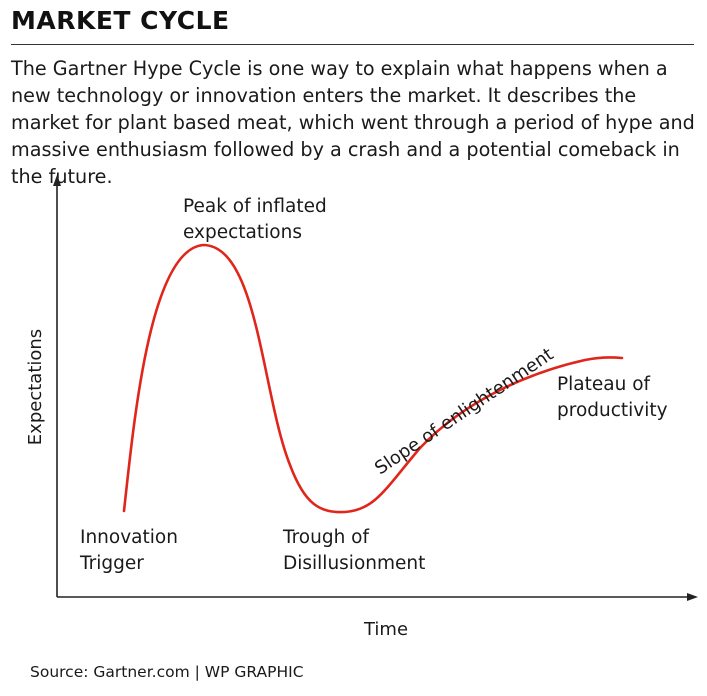 This screenshot has width=707, height=696. Describe the element at coordinates (692, 597) in the screenshot. I see `x-axis-arrow-icon` at that location.